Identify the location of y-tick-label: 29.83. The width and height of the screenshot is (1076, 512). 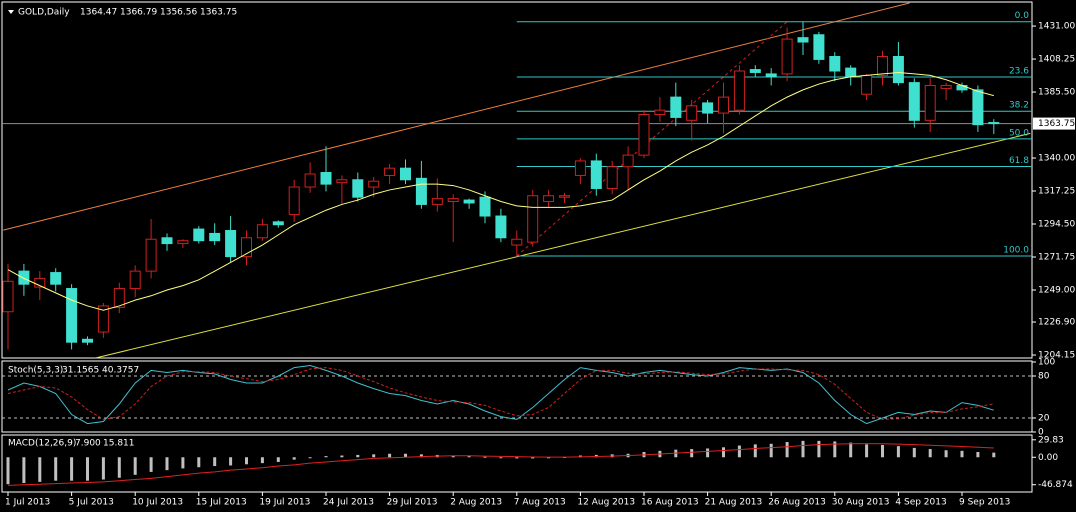
(1051, 440).